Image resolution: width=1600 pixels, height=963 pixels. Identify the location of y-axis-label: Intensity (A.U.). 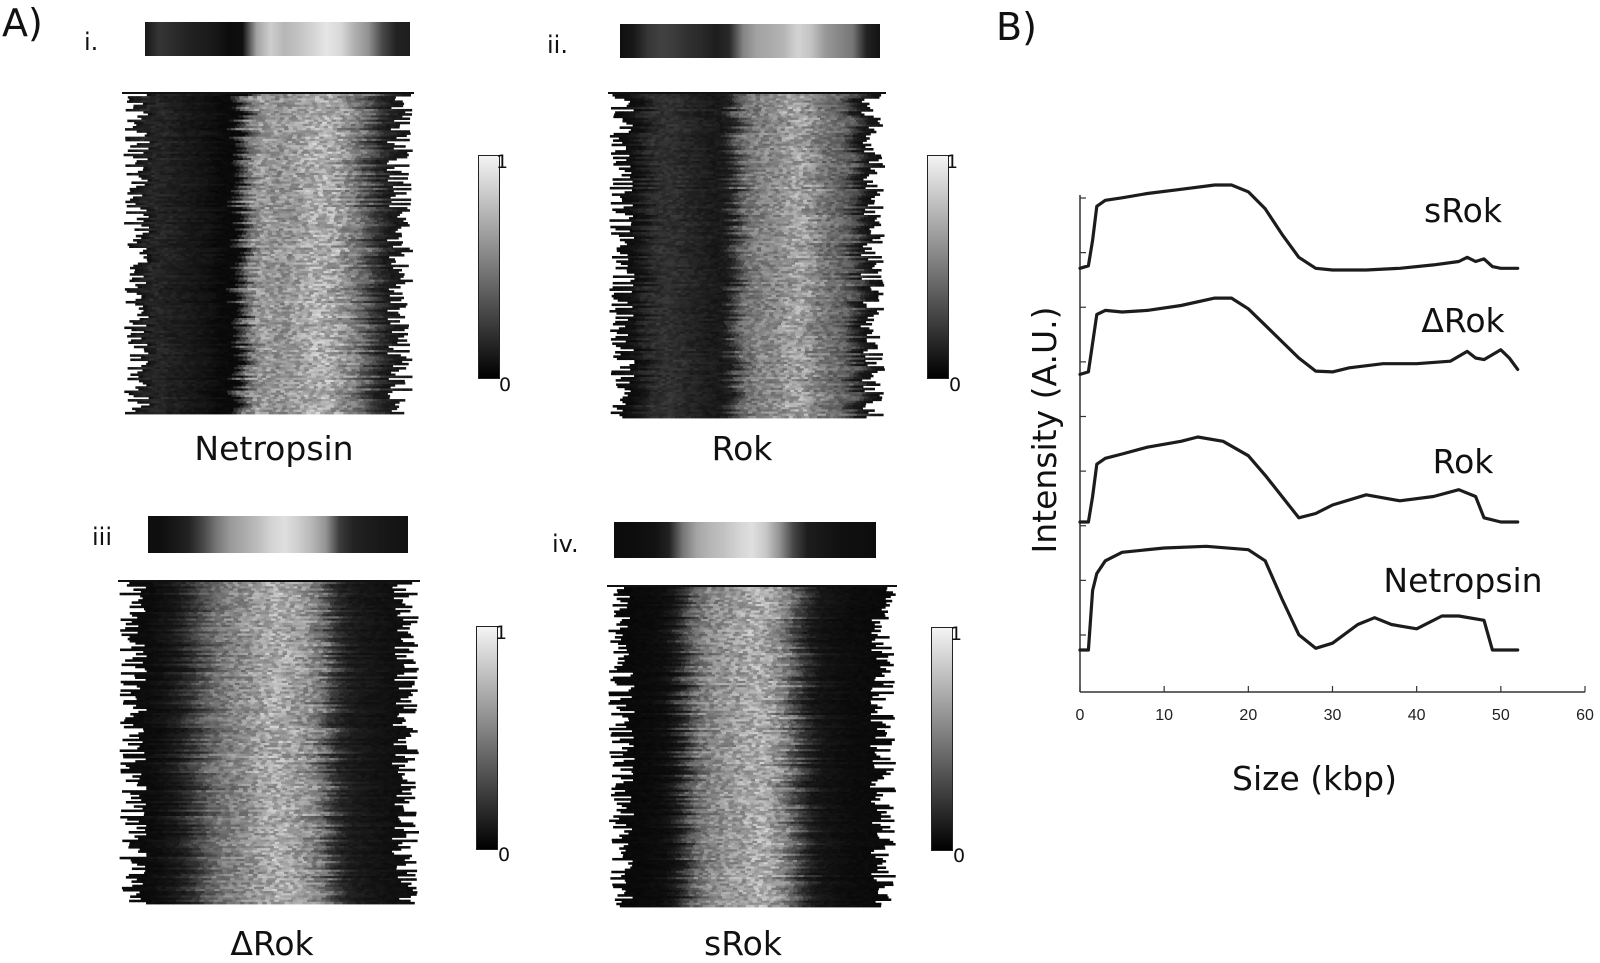
(1044, 429).